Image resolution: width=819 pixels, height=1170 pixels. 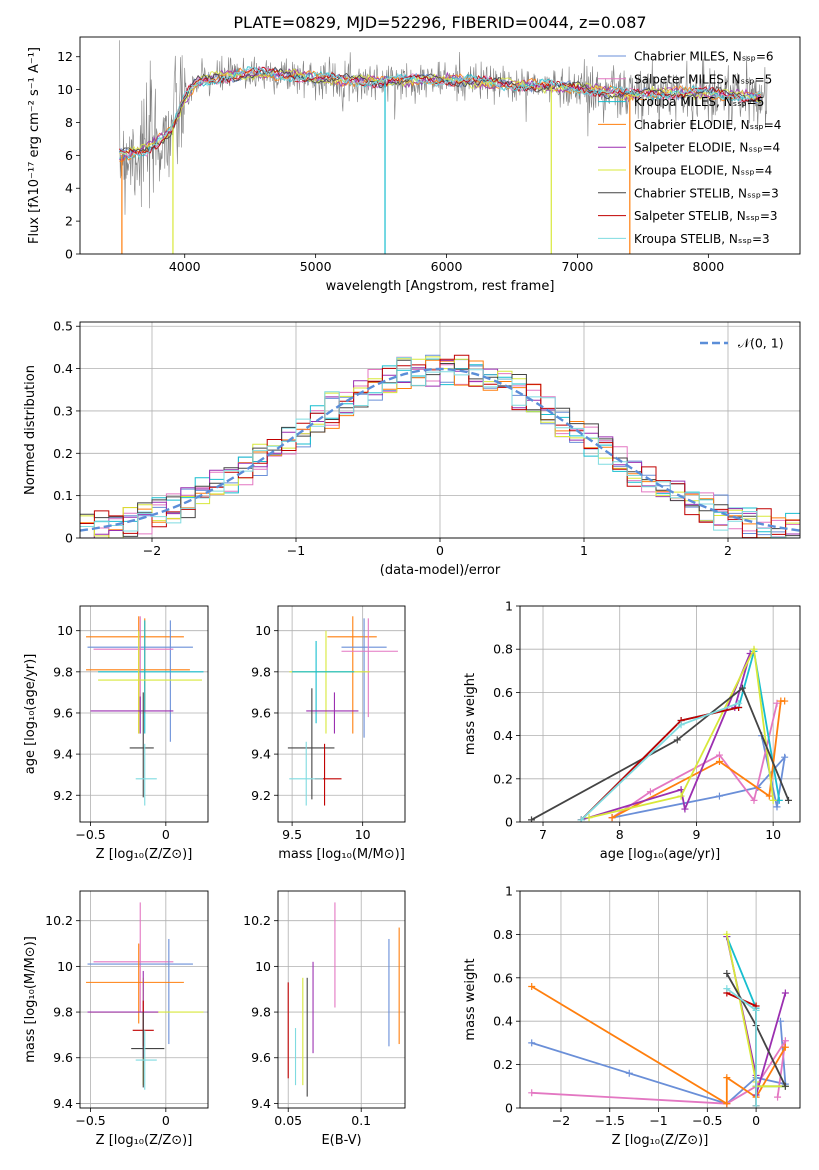 I want to click on legend-label: Kroupa STELIB, Nₛₛₚ=3, so click(x=702, y=239).